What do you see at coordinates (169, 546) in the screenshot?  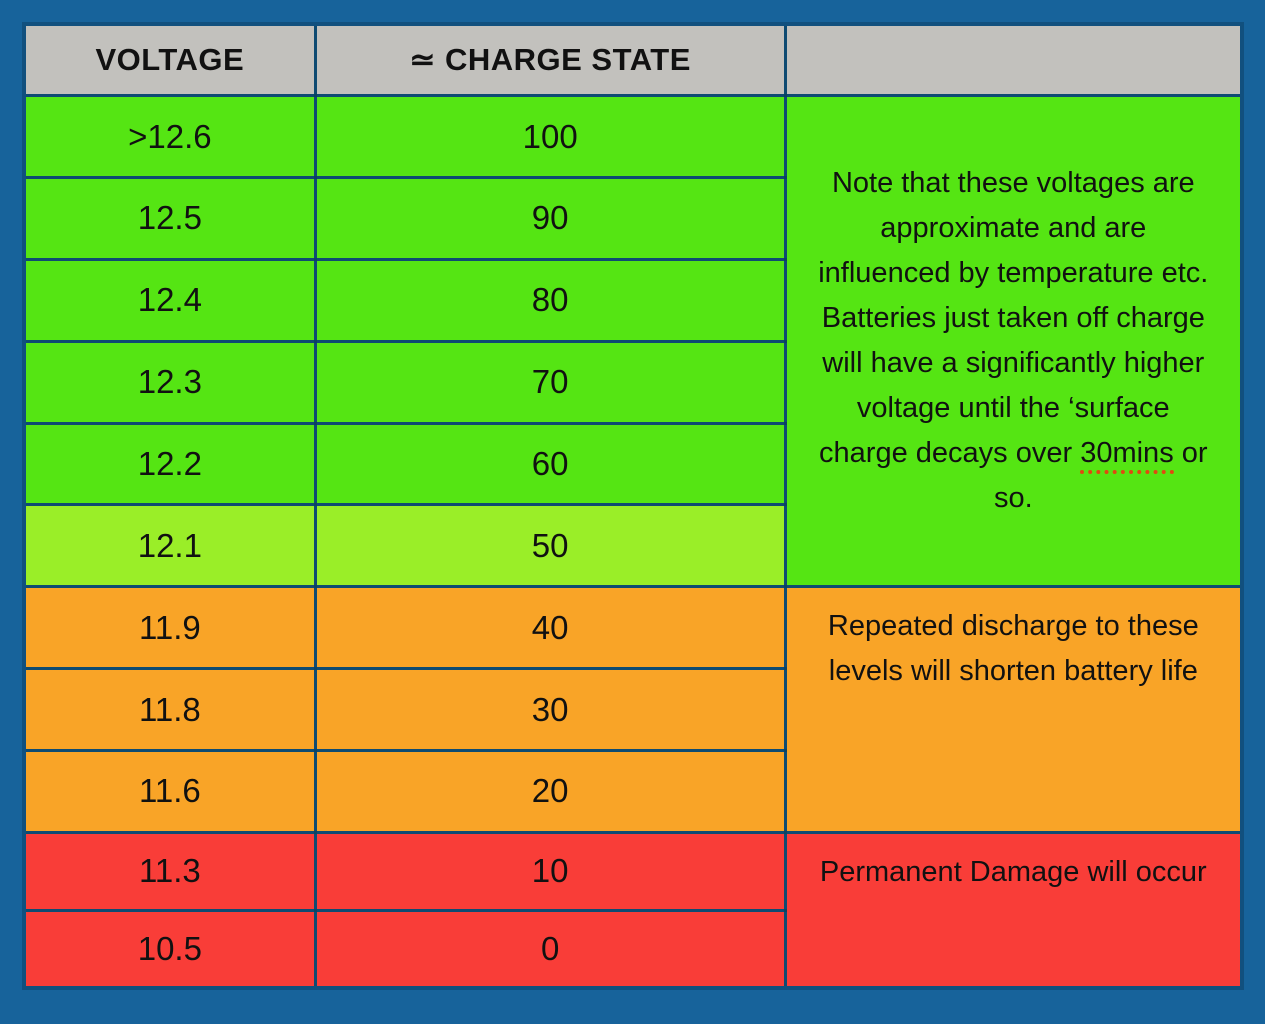 I see `voltage-cell: 12.1` at bounding box center [169, 546].